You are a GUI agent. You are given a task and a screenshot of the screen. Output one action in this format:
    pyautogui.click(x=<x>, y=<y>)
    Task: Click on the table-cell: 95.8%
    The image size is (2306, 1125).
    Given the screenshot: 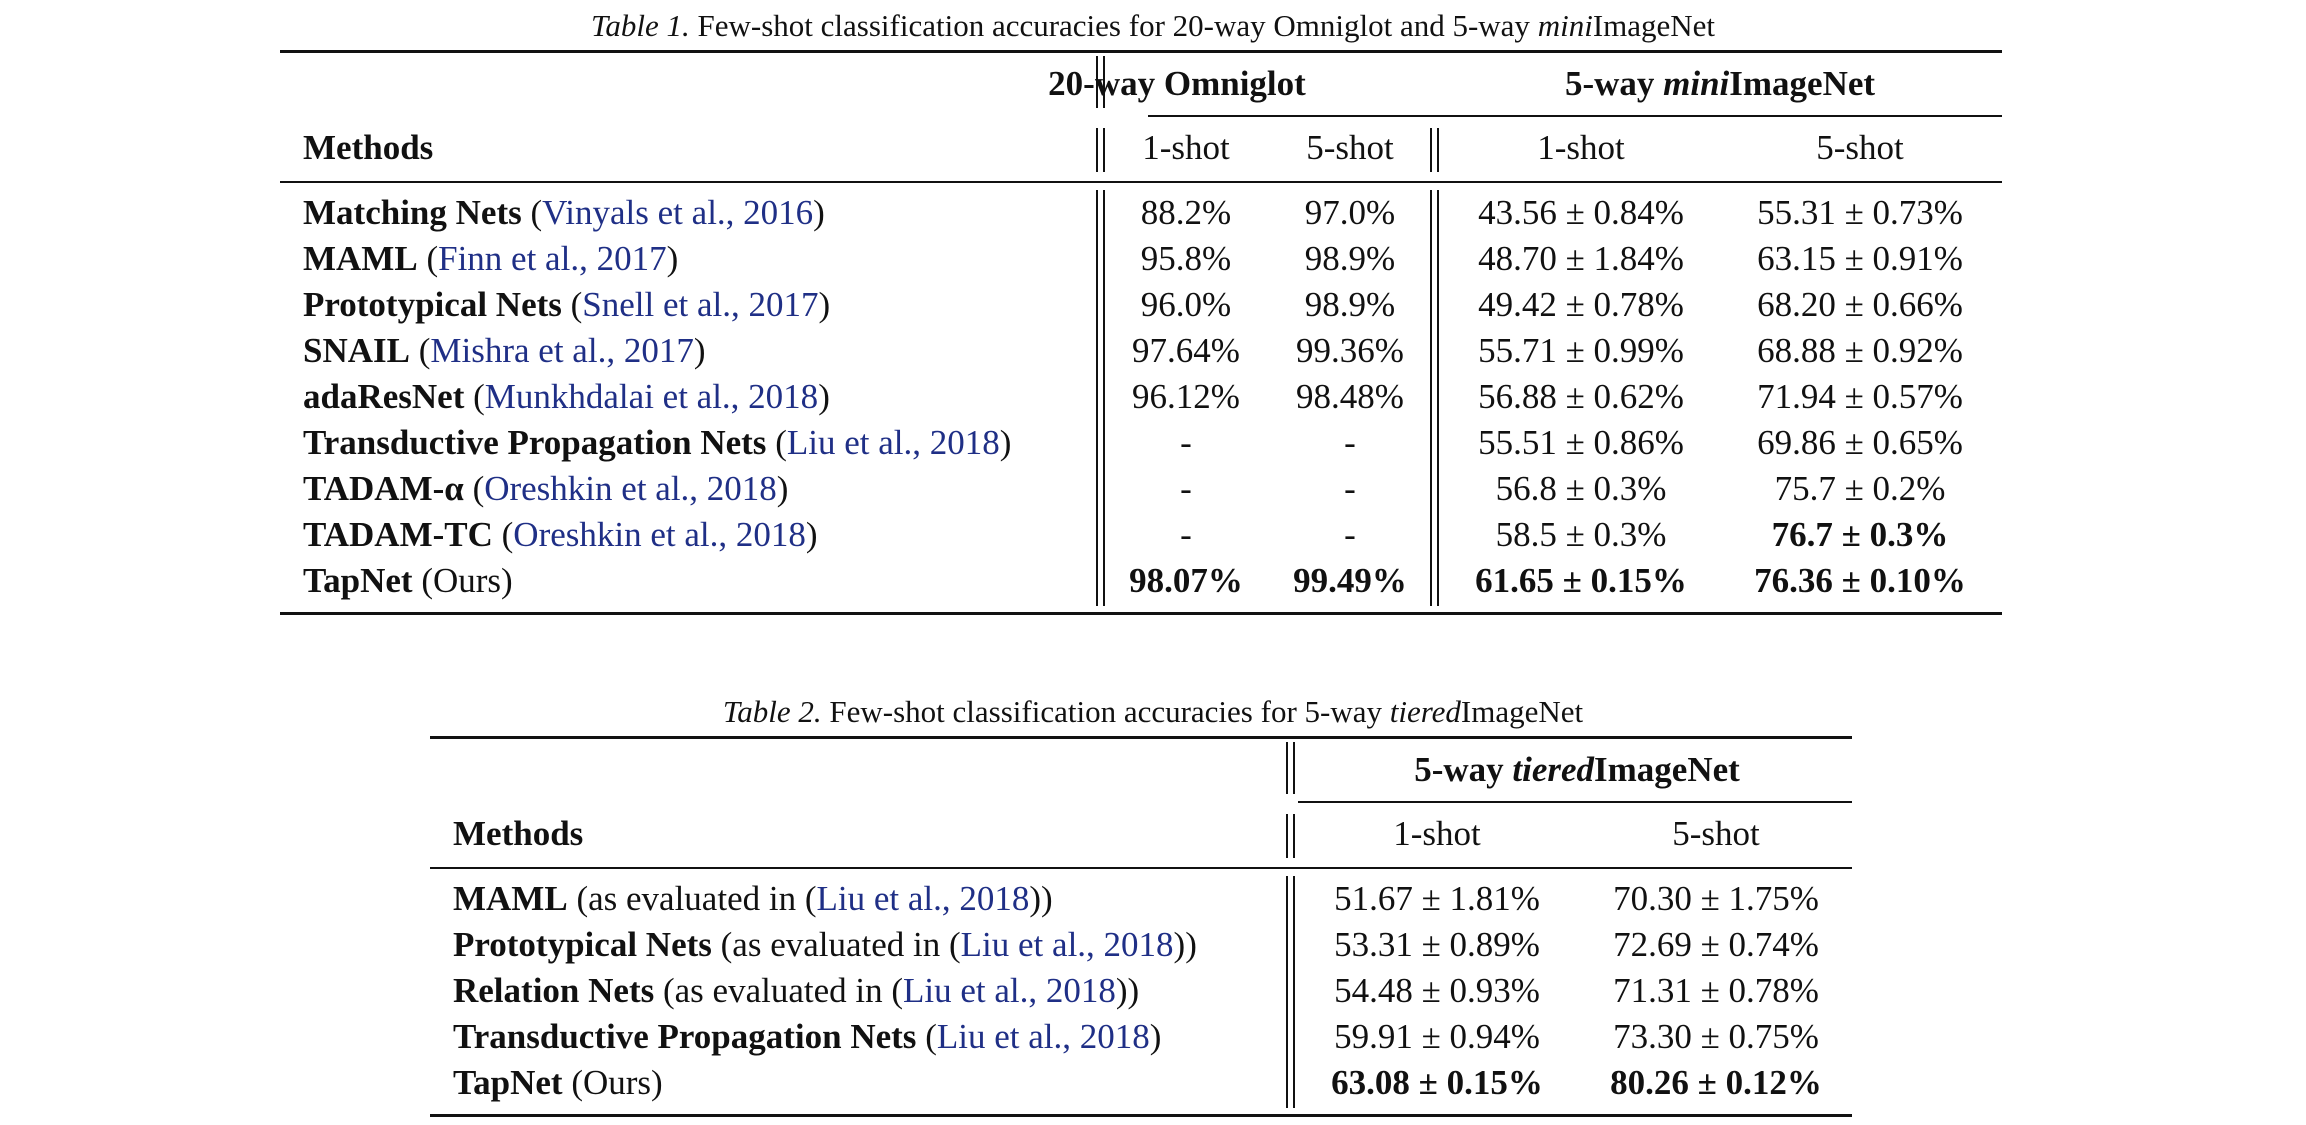 What is the action you would take?
    pyautogui.click(x=1186, y=258)
    